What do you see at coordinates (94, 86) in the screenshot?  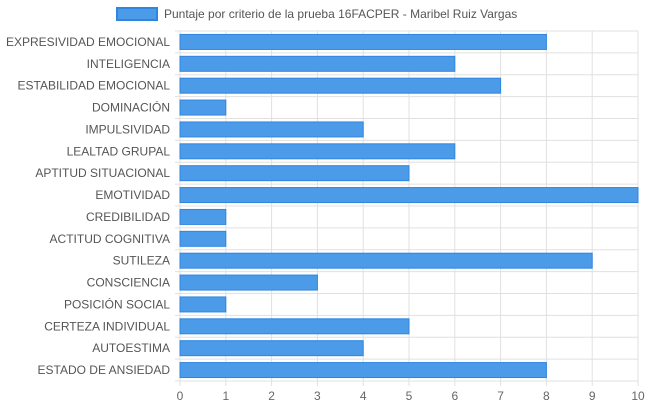 I see `category-label: ESTABILIDAD EMOCIONAL` at bounding box center [94, 86].